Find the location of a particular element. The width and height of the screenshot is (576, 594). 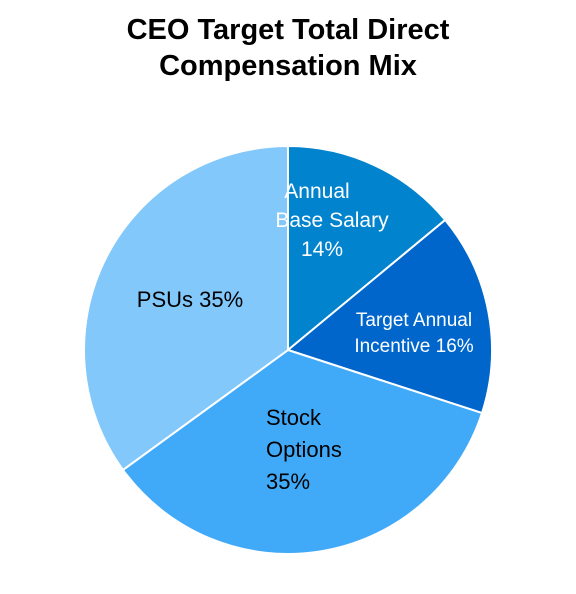

slice-label-0-line-1: Base Salary is located at coordinates (332, 220).